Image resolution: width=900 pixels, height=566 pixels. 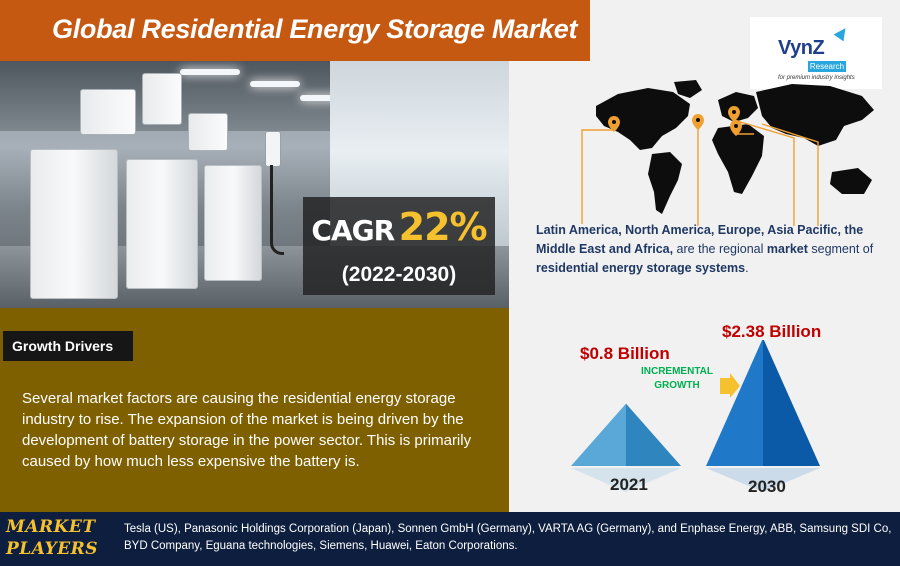 I want to click on bar-shade-2021, so click(x=653, y=434).